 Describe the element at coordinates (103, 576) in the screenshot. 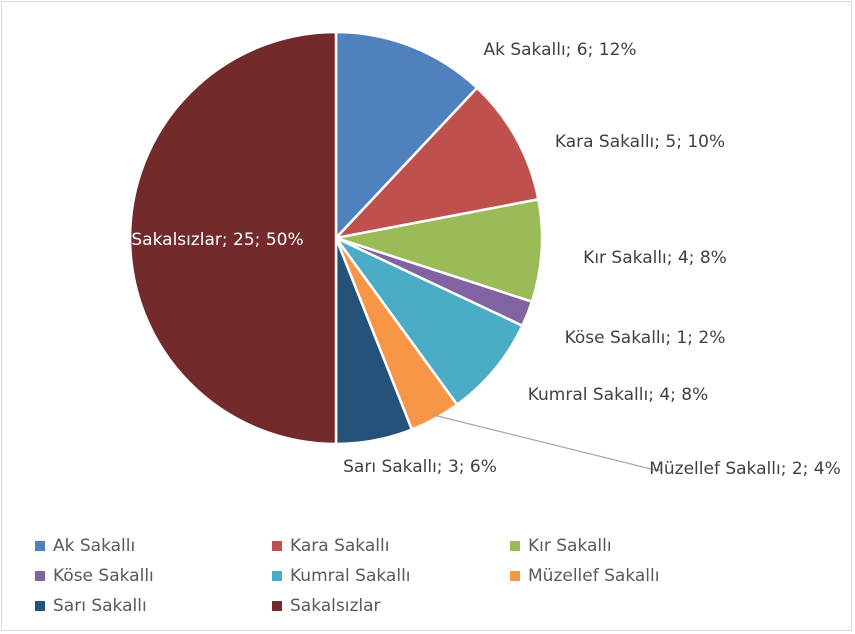

I see `legend-label: Köse Sakallı` at that location.